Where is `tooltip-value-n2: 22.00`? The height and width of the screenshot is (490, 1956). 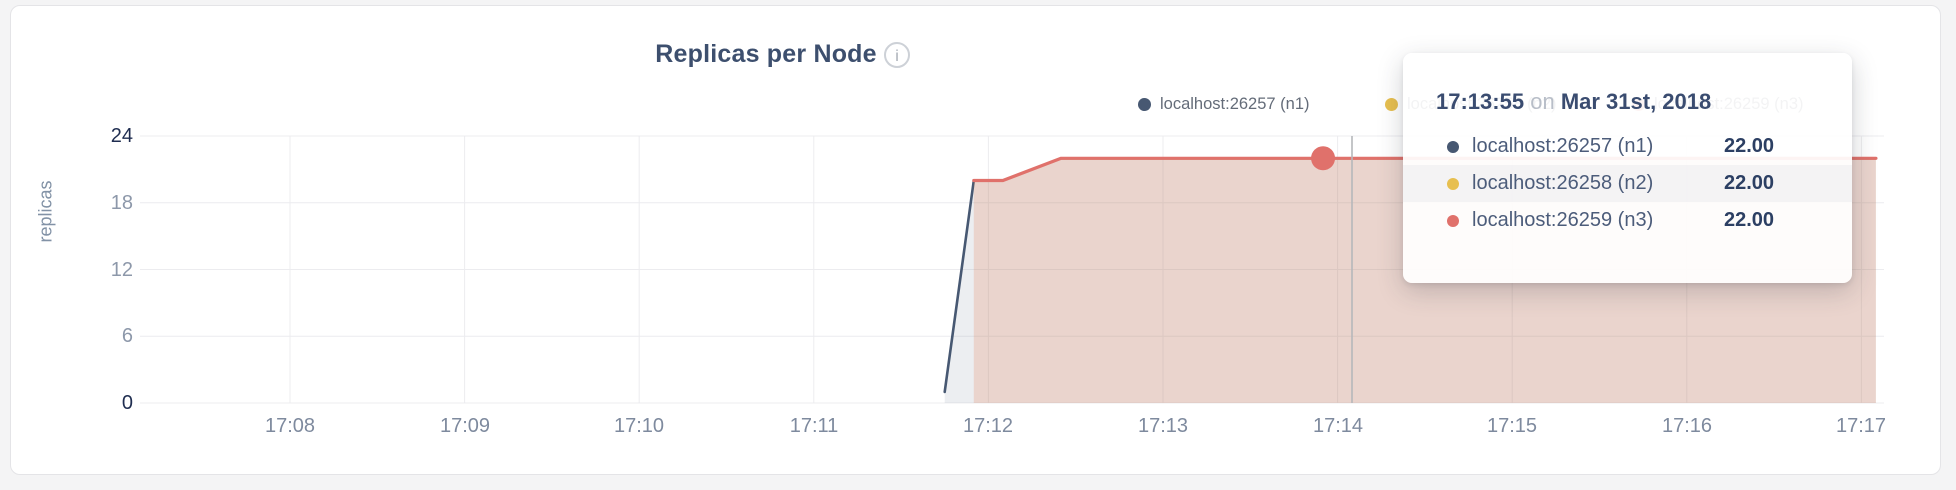
tooltip-value-n2: 22.00 is located at coordinates (1749, 183).